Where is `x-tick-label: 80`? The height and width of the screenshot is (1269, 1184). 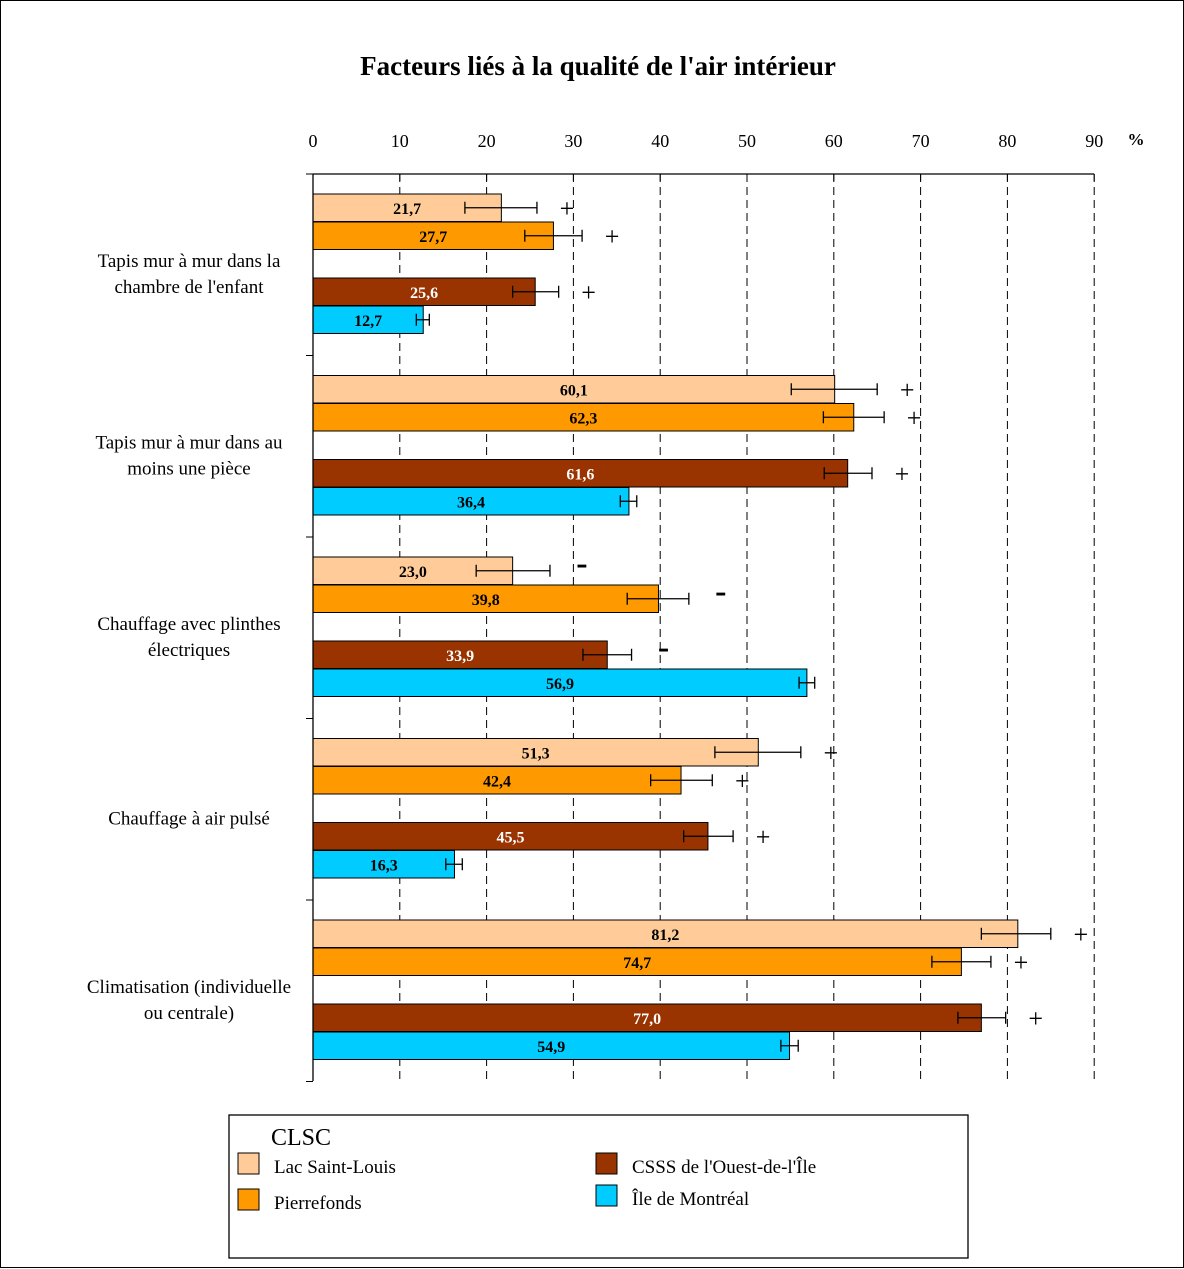
x-tick-label: 80 is located at coordinates (1007, 141).